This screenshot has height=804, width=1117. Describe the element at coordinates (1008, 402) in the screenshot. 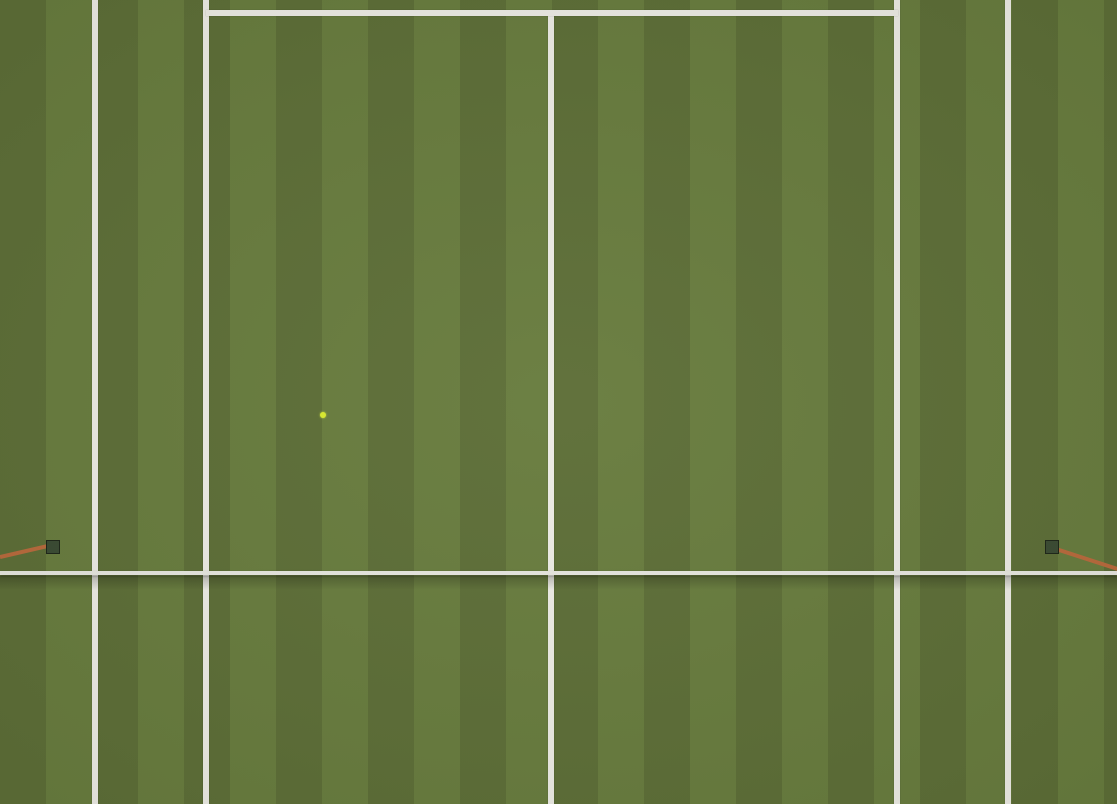

I see `right-doubles-sideline` at that location.